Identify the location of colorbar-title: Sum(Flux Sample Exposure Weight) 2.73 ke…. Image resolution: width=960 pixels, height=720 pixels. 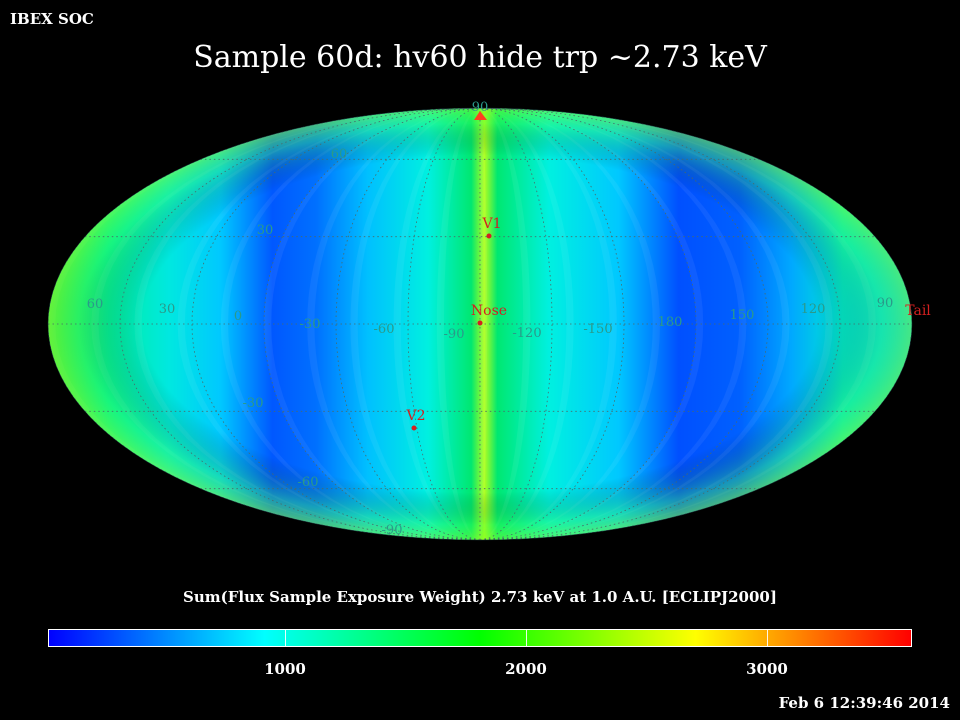
(480, 597).